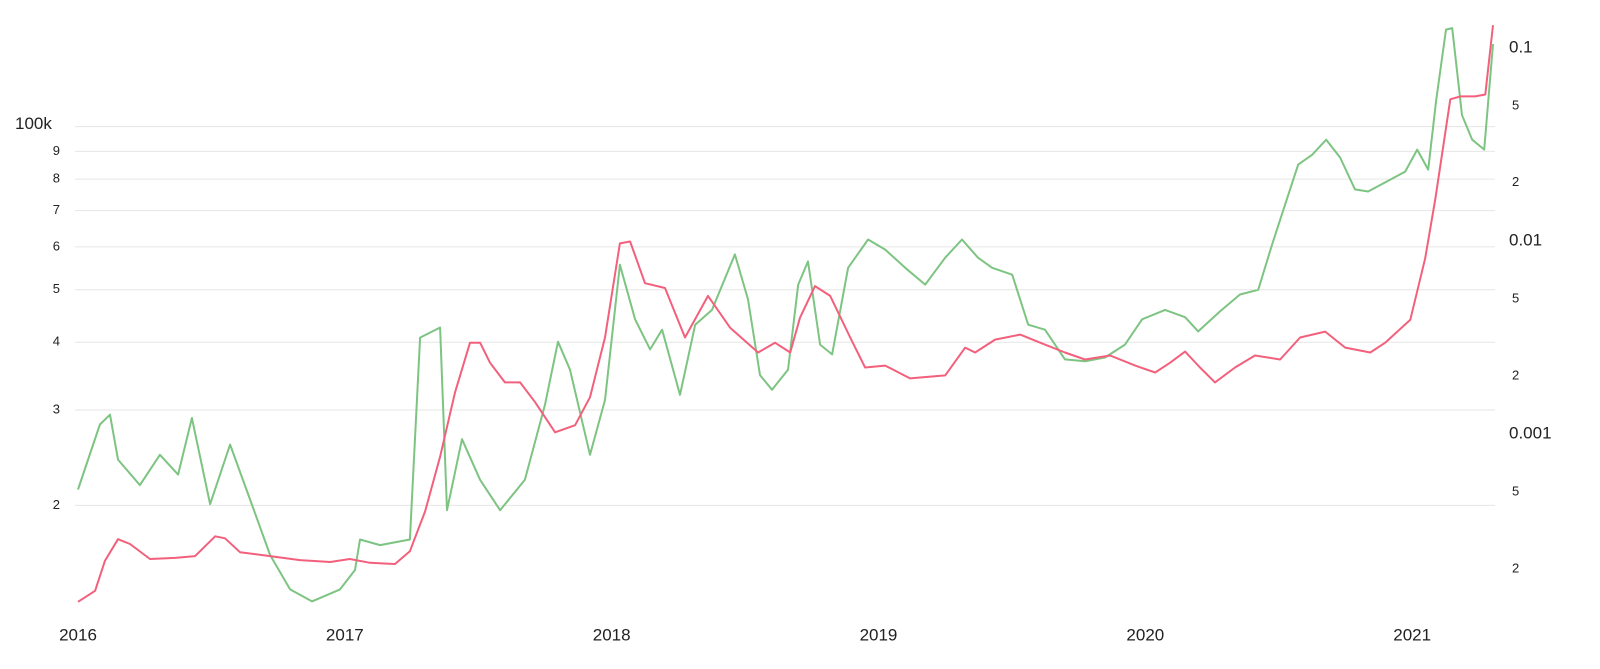 The image size is (1600, 669). What do you see at coordinates (56, 504) in the screenshot?
I see `y-tick-label: 2` at bounding box center [56, 504].